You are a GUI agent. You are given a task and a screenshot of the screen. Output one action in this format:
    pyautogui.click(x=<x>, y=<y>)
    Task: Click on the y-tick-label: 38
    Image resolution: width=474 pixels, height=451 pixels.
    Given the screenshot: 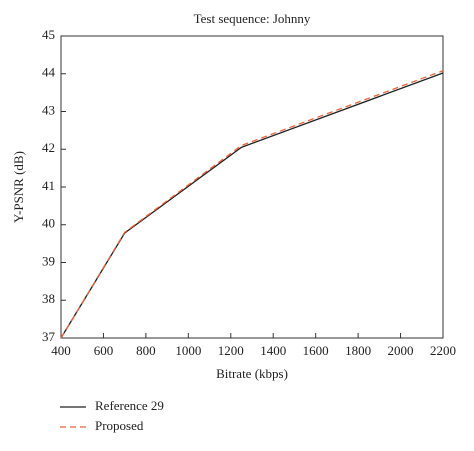 What is the action you would take?
    pyautogui.click(x=48, y=298)
    